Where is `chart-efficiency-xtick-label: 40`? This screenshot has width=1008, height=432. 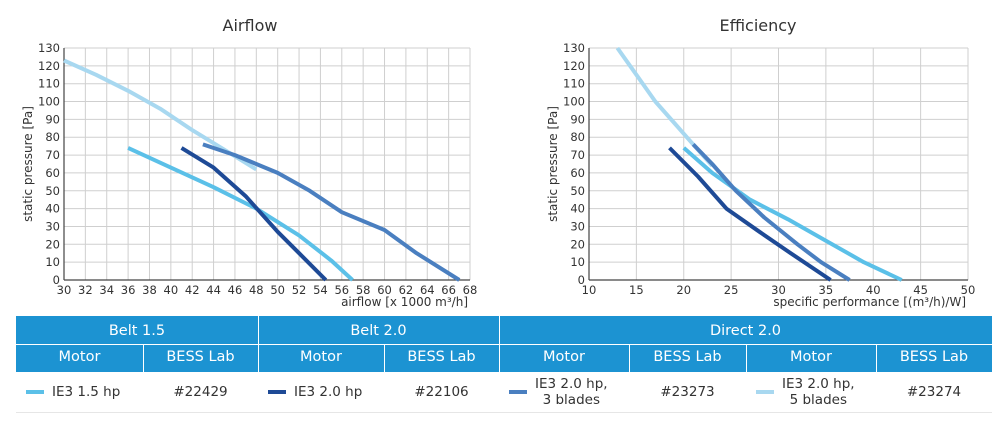 chart-efficiency-xtick-label: 40 is located at coordinates (873, 290).